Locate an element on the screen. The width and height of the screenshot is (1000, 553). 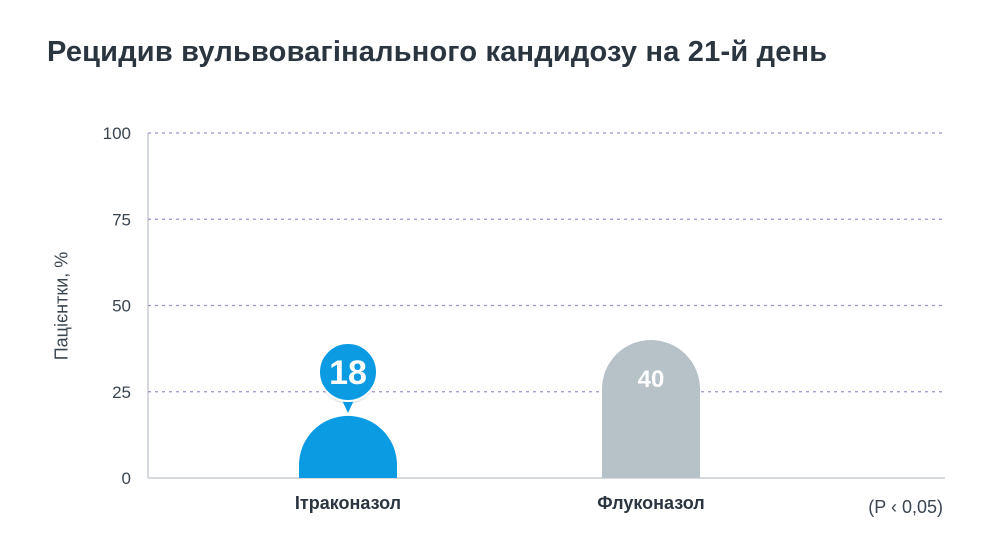
y-tick-label: 100 is located at coordinates (117, 133).